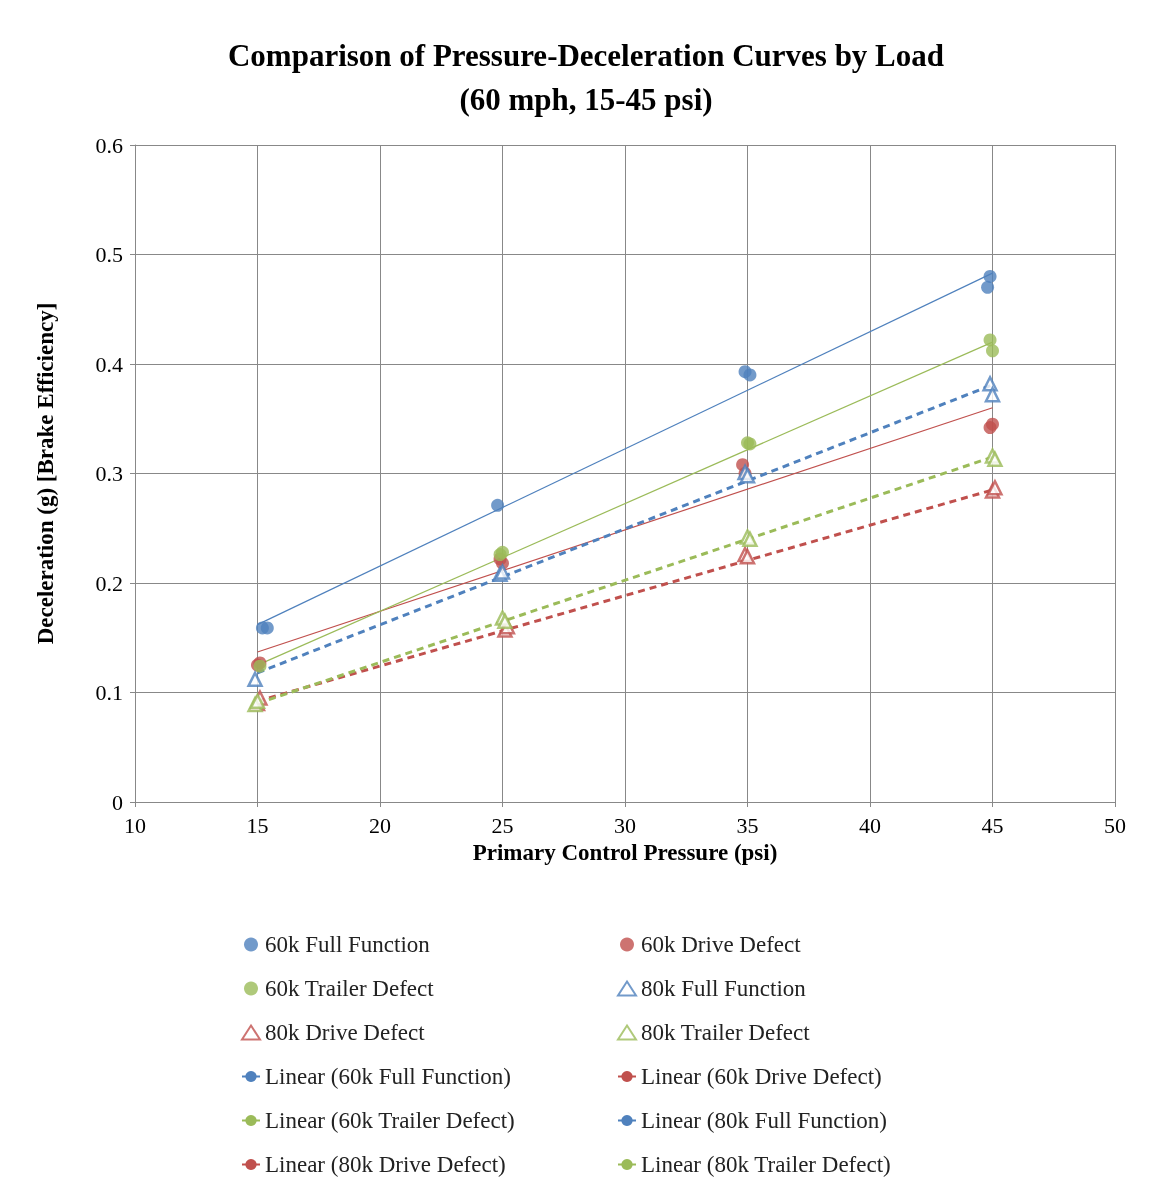 This screenshot has height=1200, width=1154. I want to click on x-tick-label: 20, so click(380, 825).